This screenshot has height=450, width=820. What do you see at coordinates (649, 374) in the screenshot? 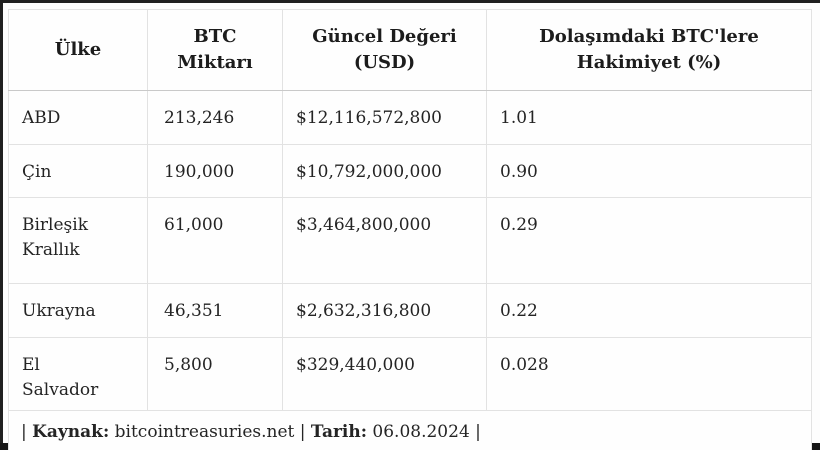
I see `cell-dominance: 0.028` at bounding box center [649, 374].